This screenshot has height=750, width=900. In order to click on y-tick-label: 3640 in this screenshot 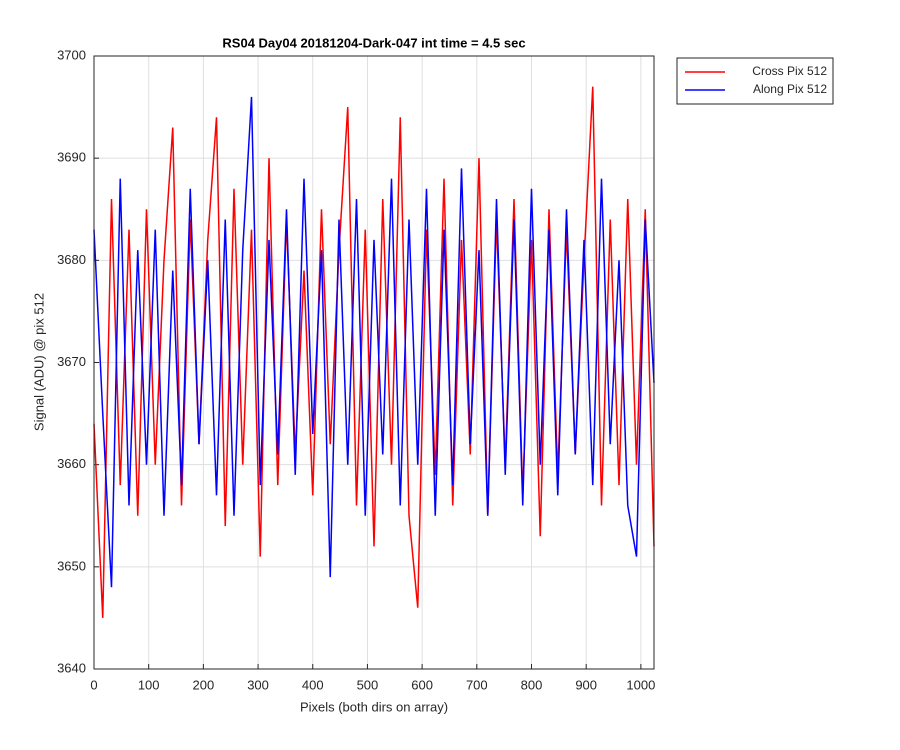, I will do `click(71, 667)`.